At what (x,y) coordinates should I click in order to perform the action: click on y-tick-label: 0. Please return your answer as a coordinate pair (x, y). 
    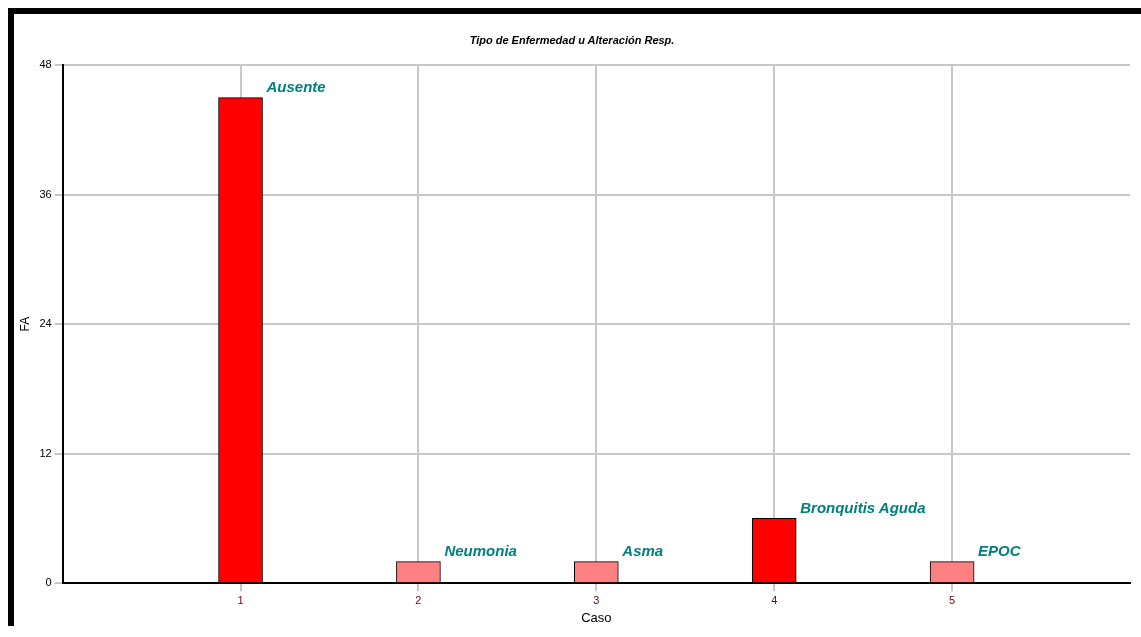
    Looking at the image, I should click on (48, 582).